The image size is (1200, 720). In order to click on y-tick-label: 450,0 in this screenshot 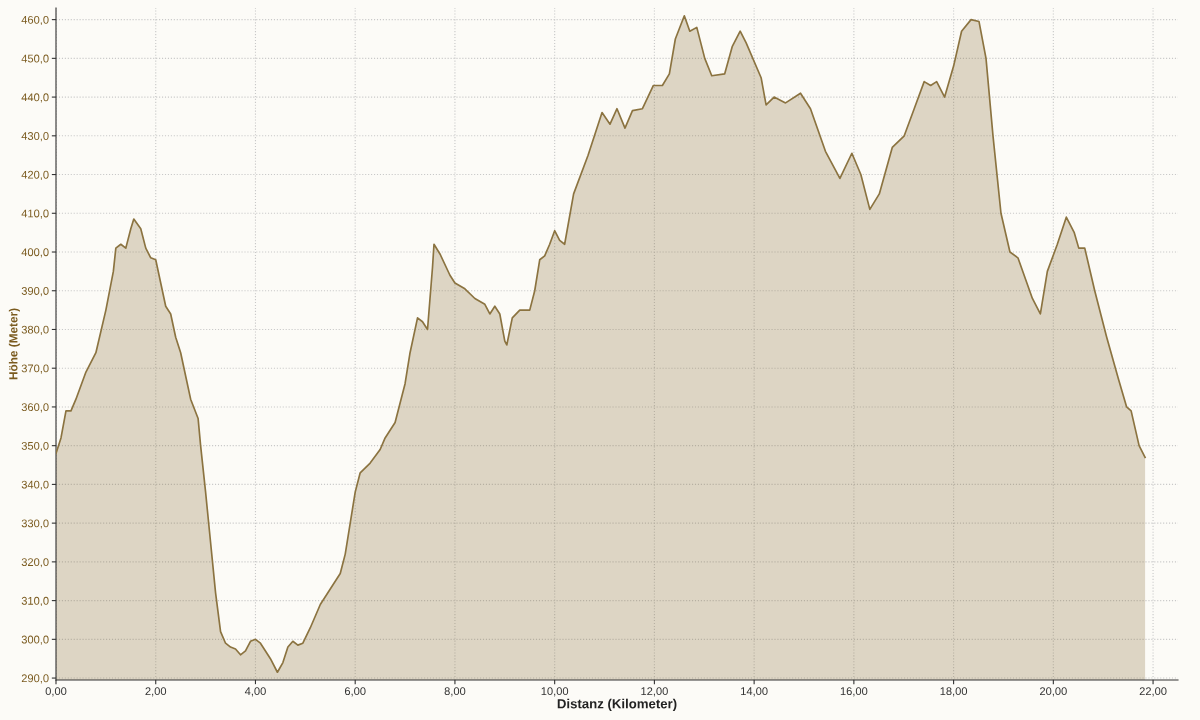, I will do `click(35, 59)`.